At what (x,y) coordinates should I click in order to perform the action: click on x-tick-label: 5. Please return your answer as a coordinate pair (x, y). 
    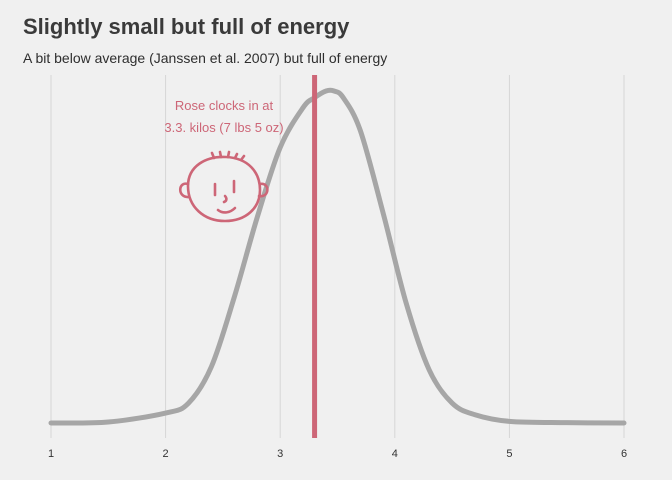
    Looking at the image, I should click on (509, 454).